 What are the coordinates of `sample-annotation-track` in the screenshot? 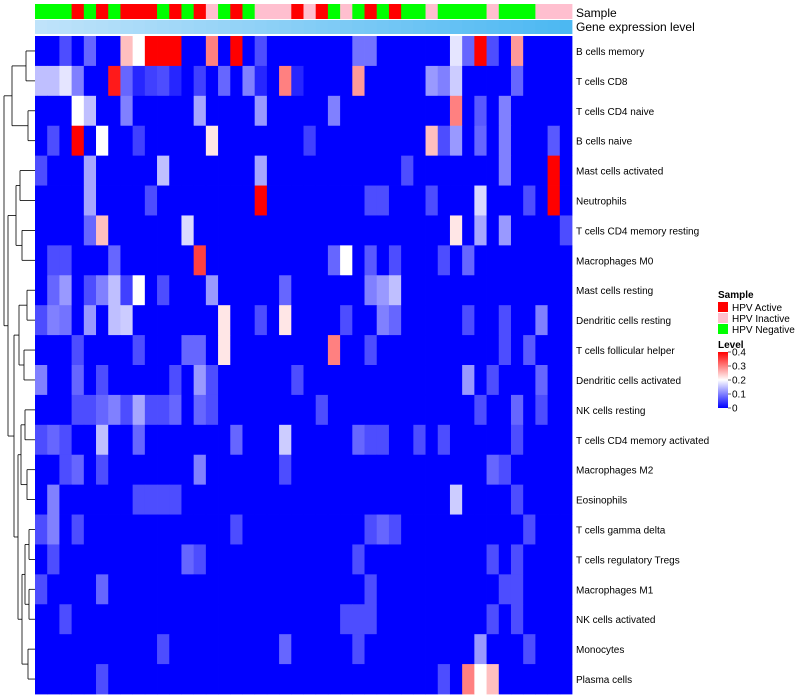 It's located at (304, 11).